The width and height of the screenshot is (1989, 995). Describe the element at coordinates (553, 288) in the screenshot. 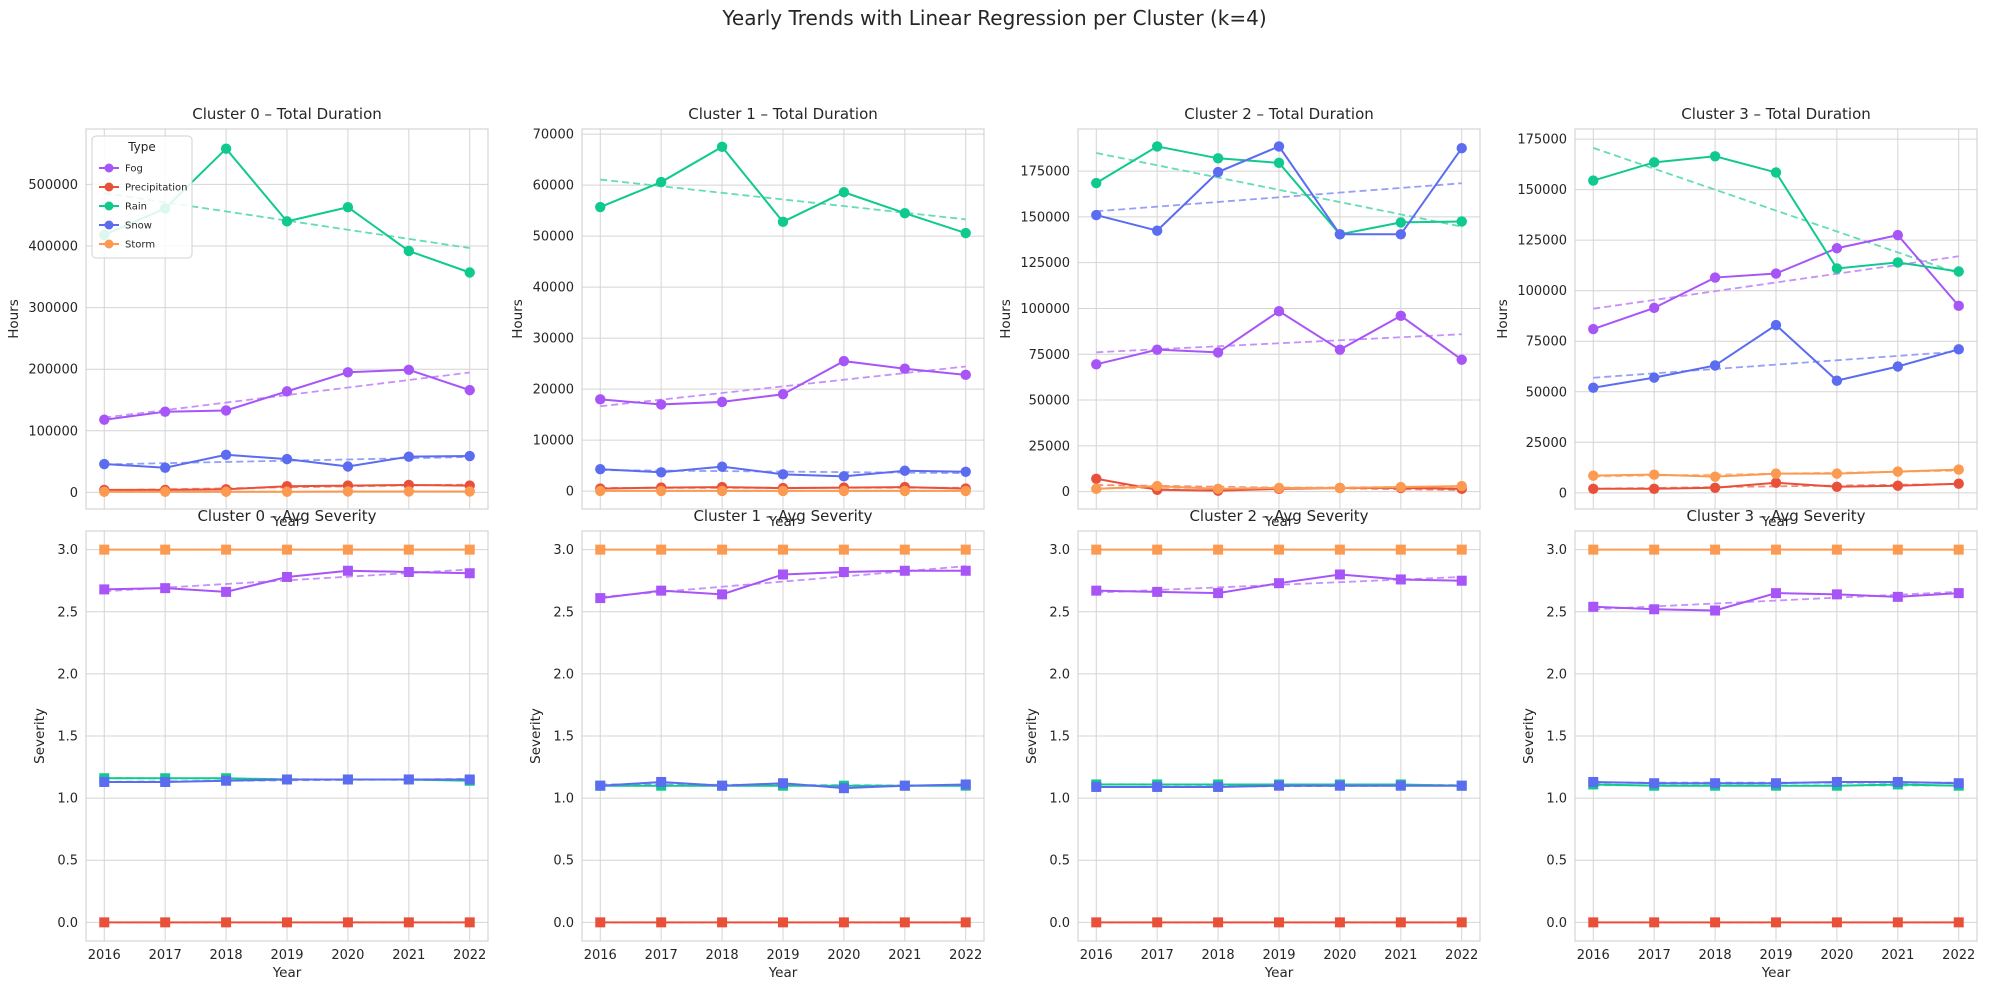

I see `y-tick-label: 40000` at that location.